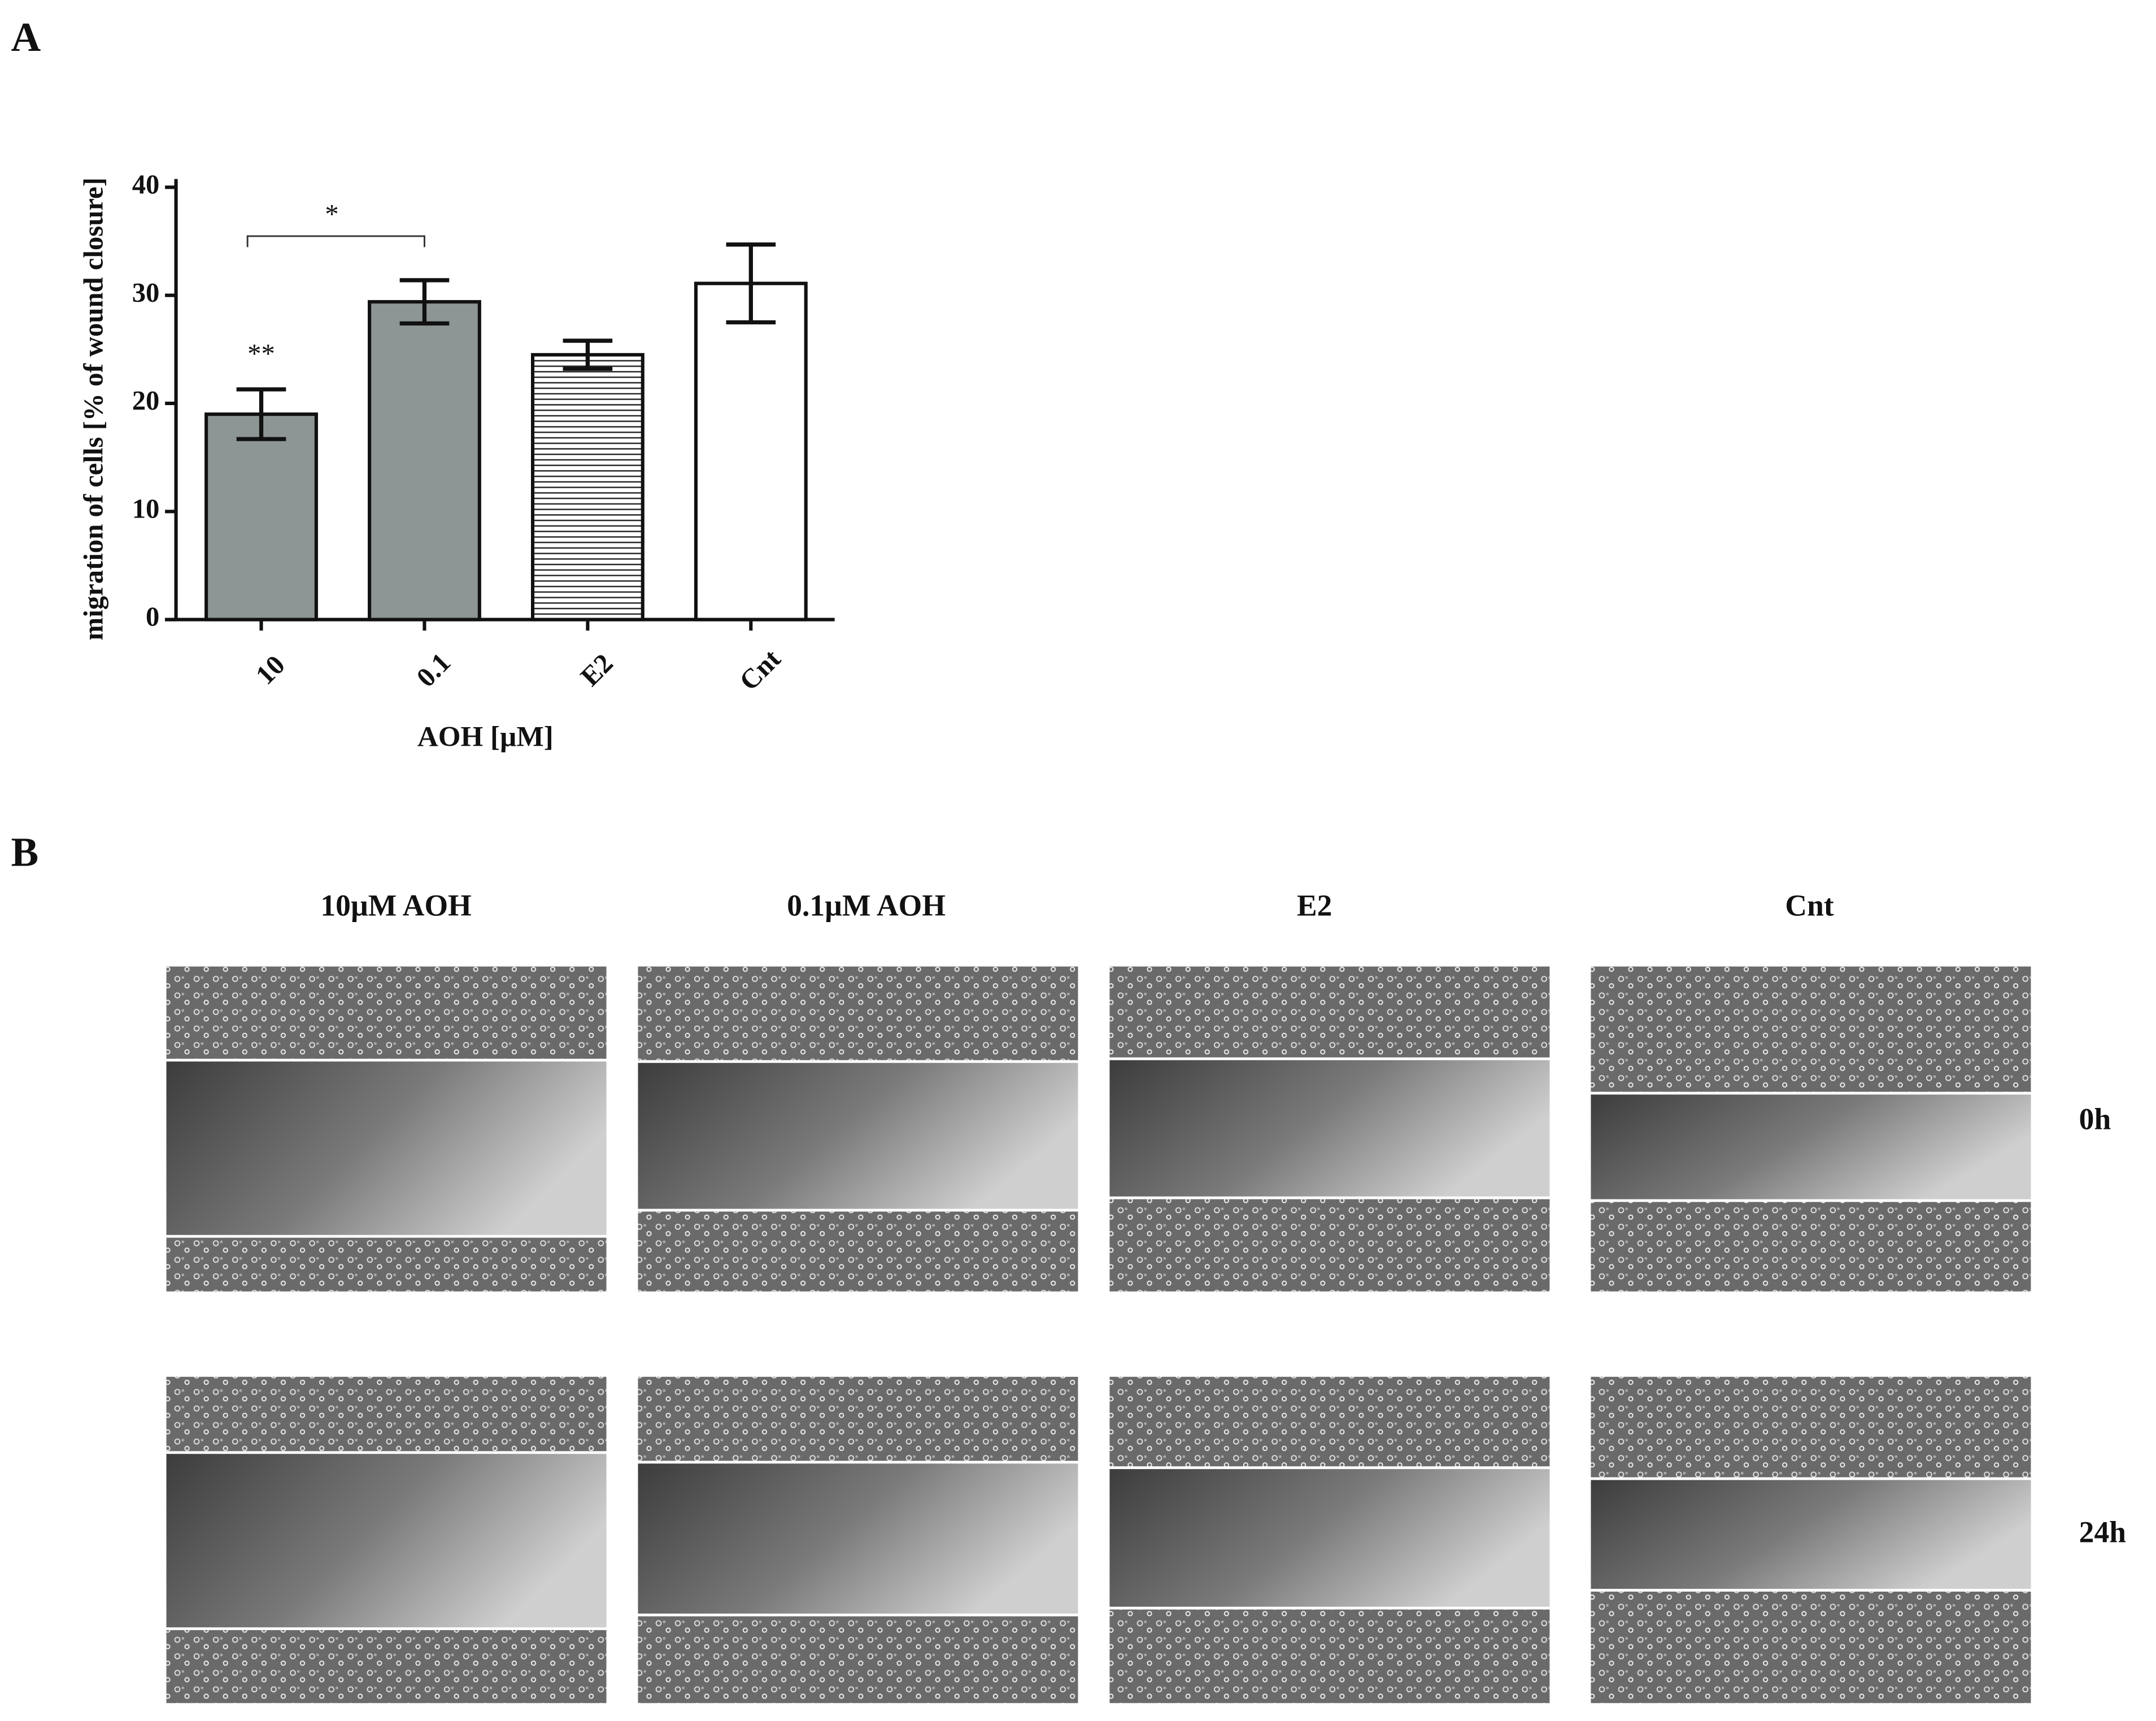 The width and height of the screenshot is (2156, 1721). I want to click on significance: **, so click(261, 353).